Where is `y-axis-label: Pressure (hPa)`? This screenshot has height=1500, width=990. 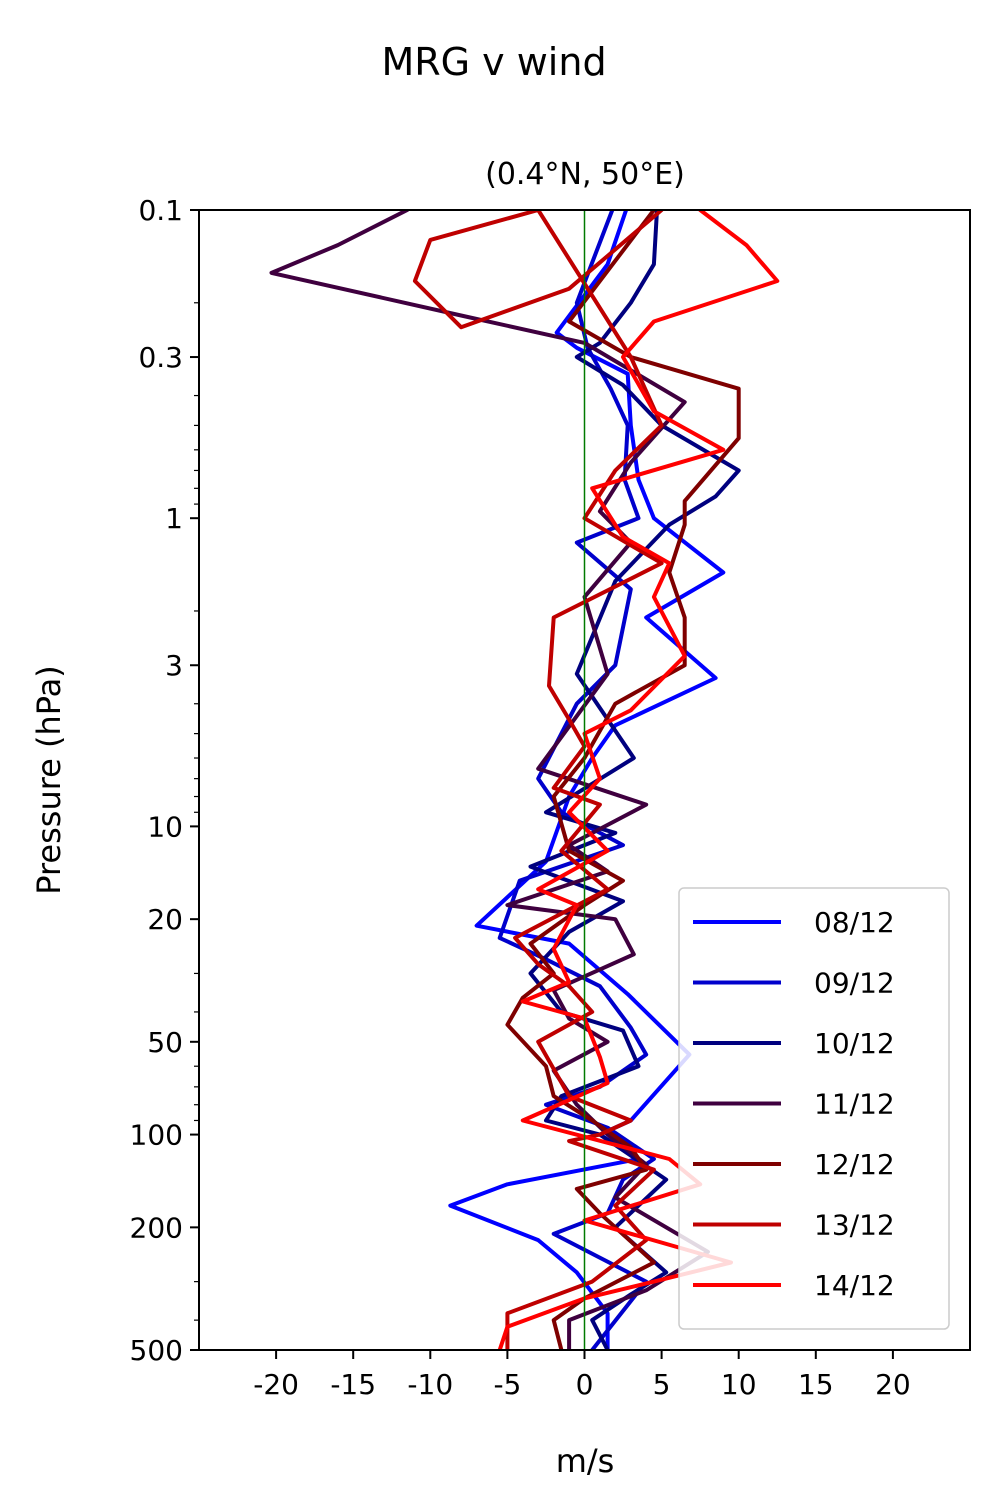 y-axis-label: Pressure (hPa) is located at coordinates (49, 780).